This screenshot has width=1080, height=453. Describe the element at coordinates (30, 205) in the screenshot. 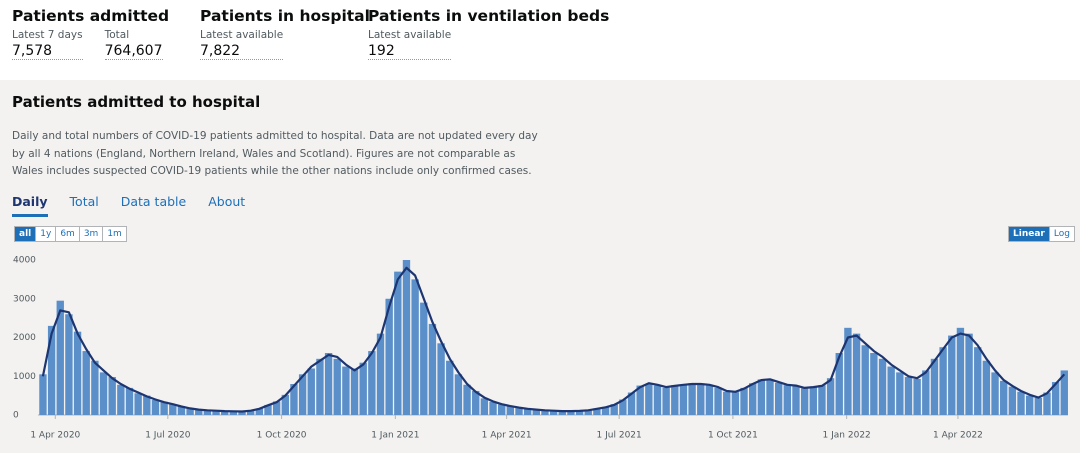

I see `tab: Daily` at that location.